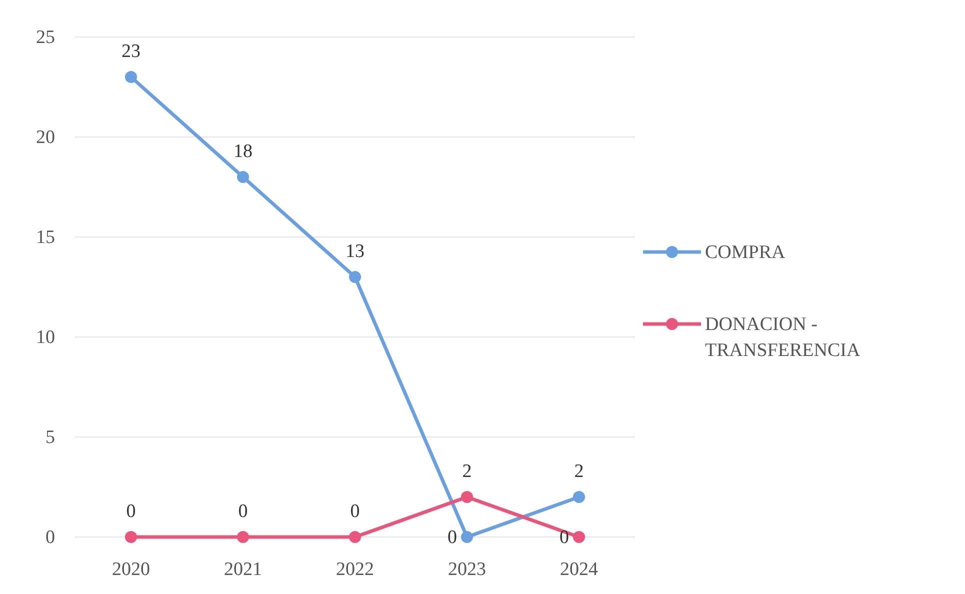 This screenshot has width=965, height=594. Describe the element at coordinates (243, 569) in the screenshot. I see `x-tick-label: 2021` at that location.